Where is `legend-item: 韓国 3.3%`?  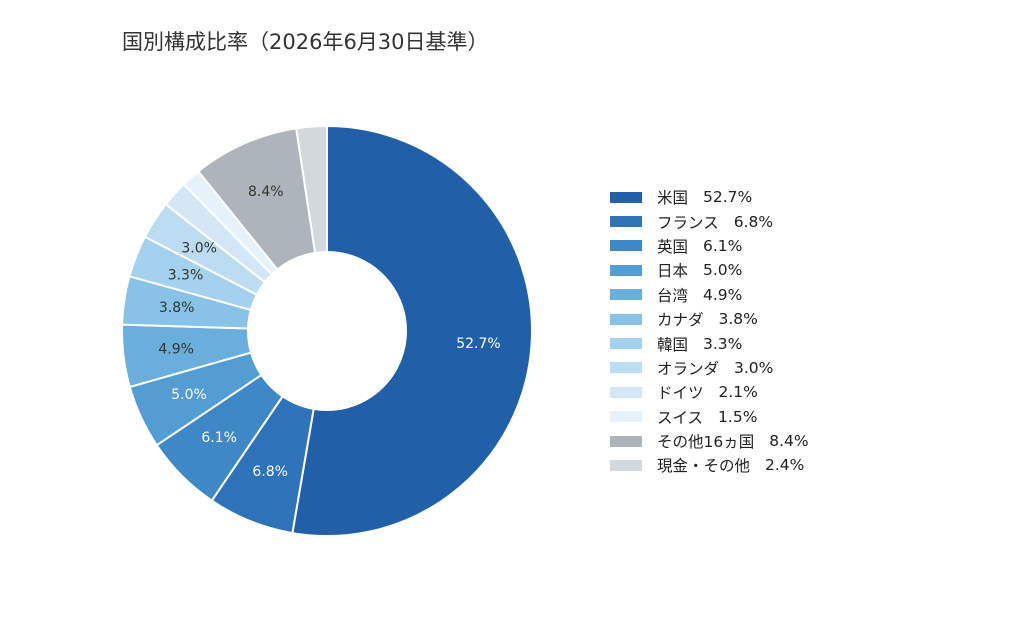 legend-item: 韓国 3.3% is located at coordinates (709, 343).